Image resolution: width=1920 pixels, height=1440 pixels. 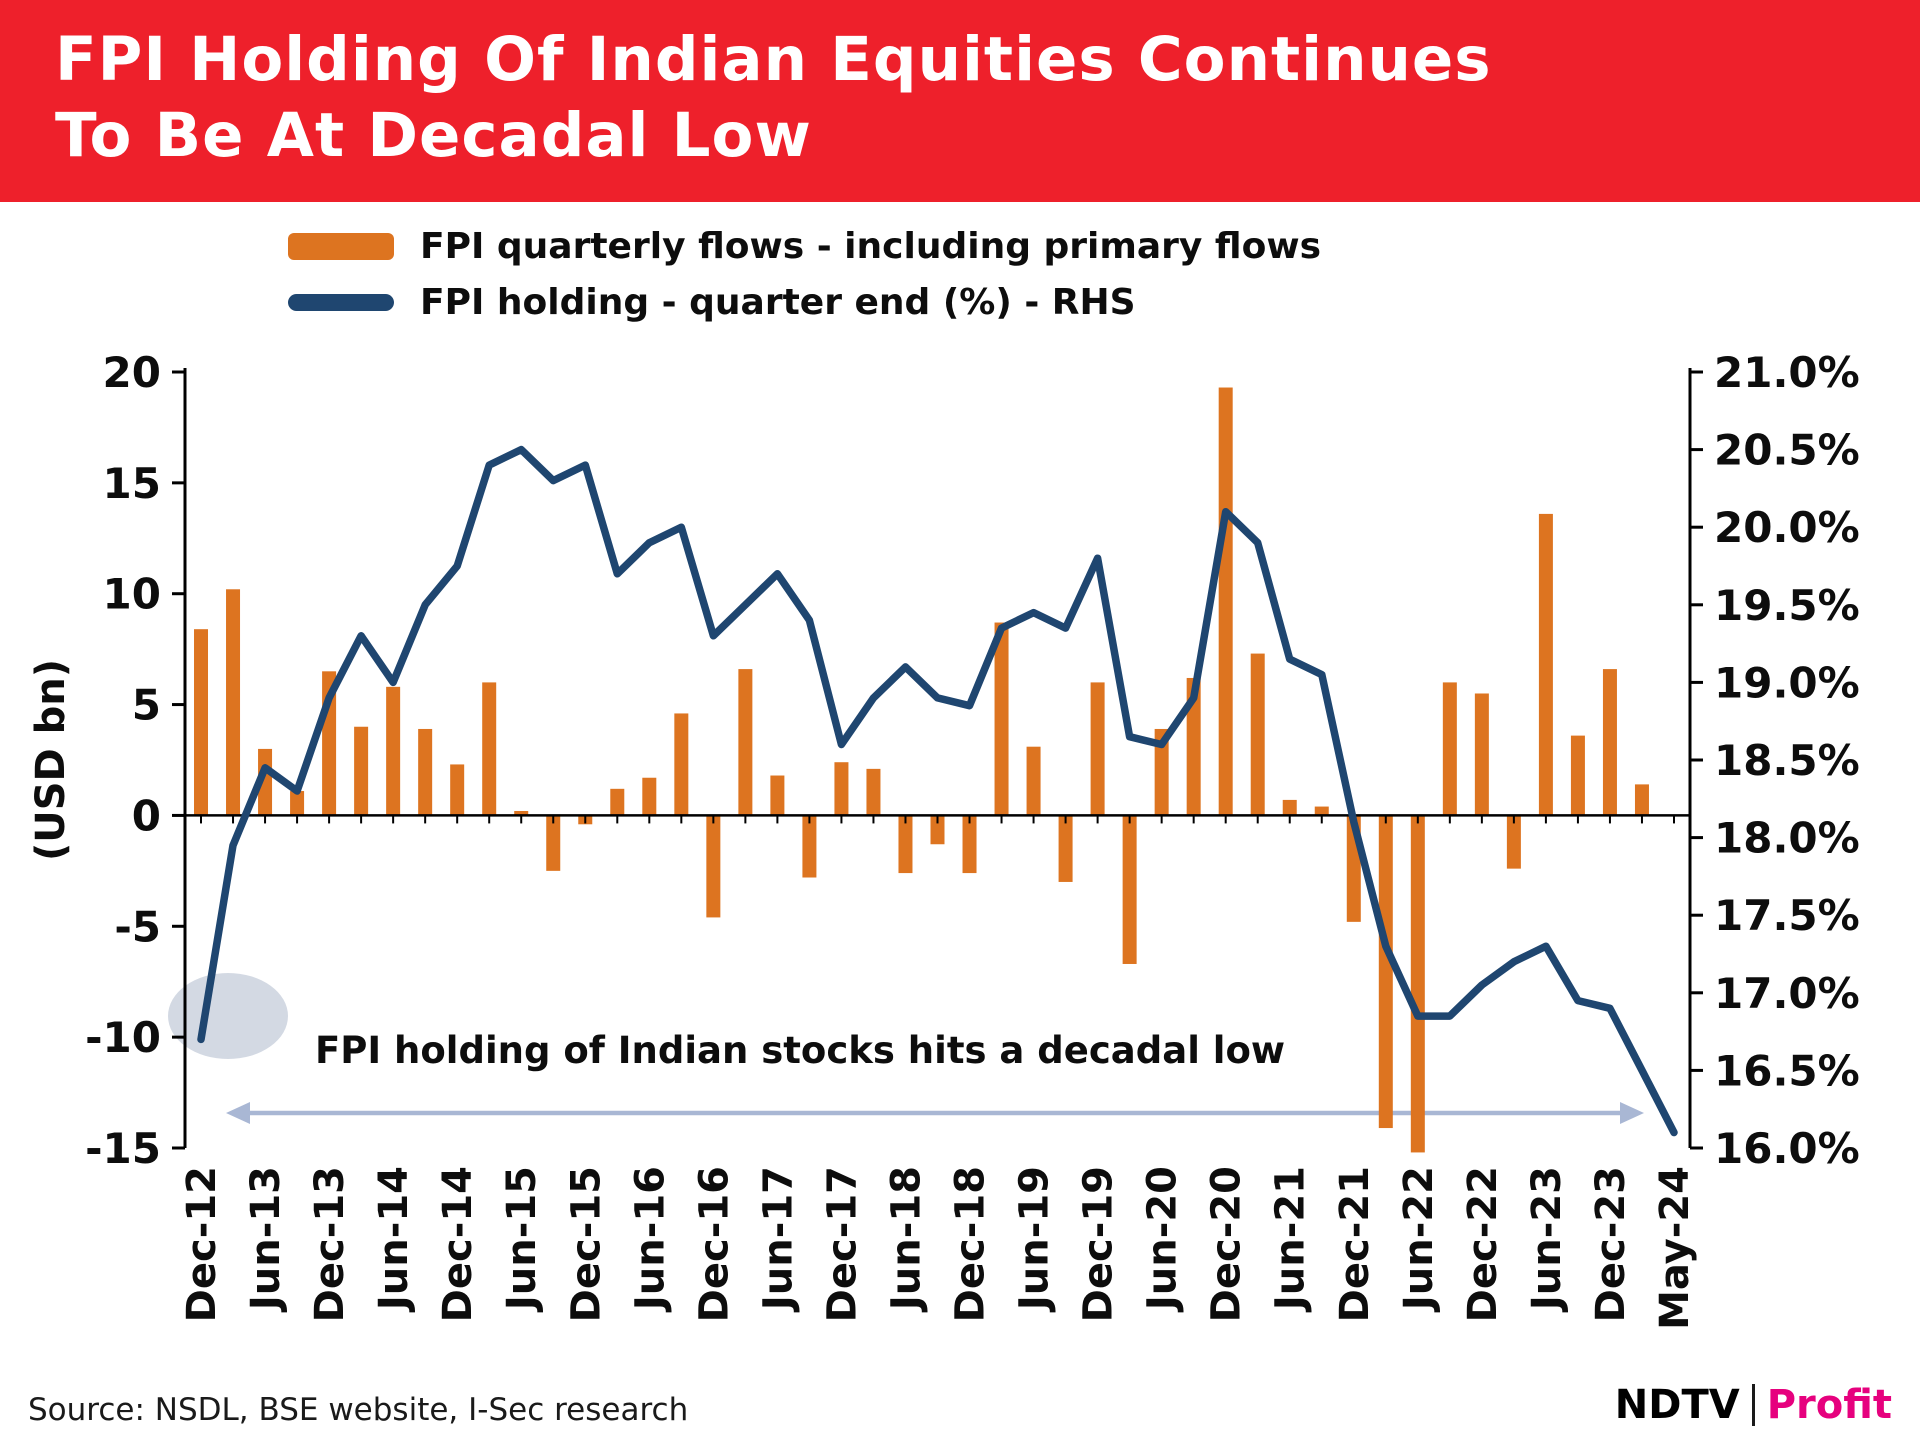 I want to click on legend-item-holding: FPI holding - quarter end (%) - RHS, so click(x=804, y=302).